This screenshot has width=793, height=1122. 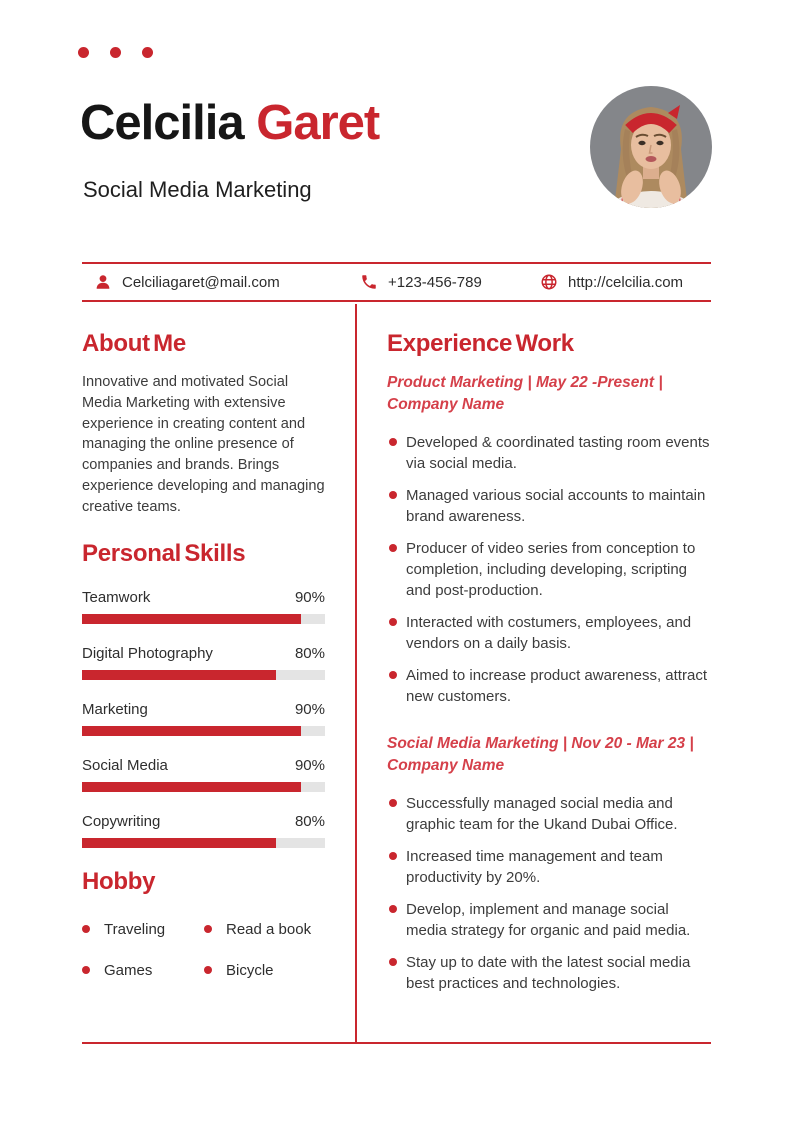 I want to click on hobby-label: Traveling, so click(x=135, y=929).